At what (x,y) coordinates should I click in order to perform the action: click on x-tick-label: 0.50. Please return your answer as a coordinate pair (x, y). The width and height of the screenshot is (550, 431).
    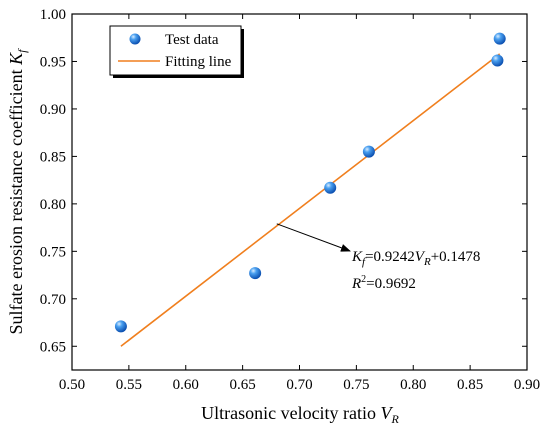
    Looking at the image, I should click on (72, 385).